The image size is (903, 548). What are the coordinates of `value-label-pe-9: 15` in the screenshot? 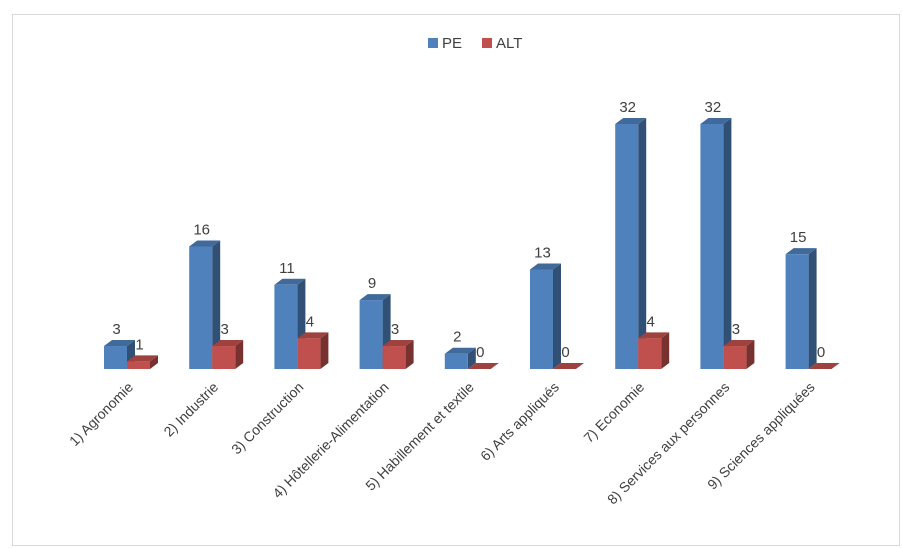 It's located at (798, 237).